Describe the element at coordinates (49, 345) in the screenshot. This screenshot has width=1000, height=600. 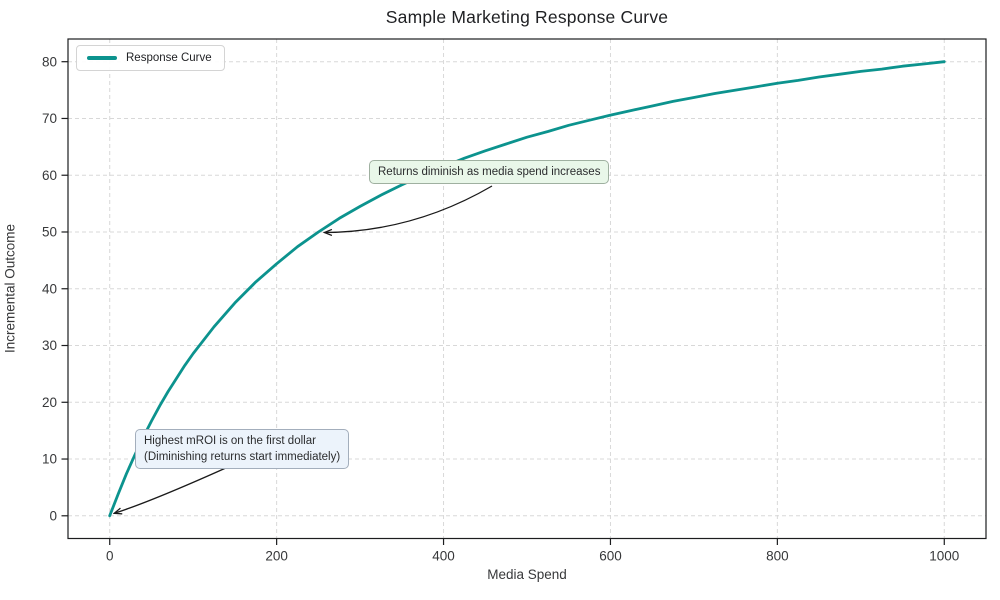
I see `y-tick-label: 30` at that location.